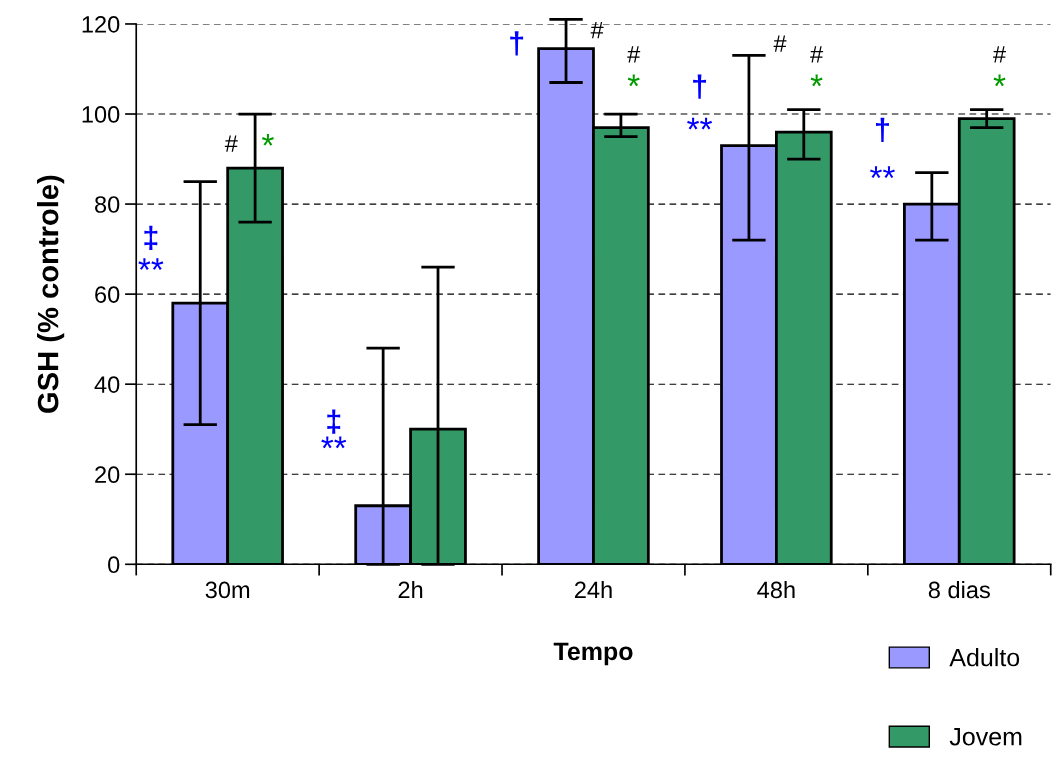 The height and width of the screenshot is (773, 1056). I want to click on x-tick-label: 8 dias, so click(959, 589).